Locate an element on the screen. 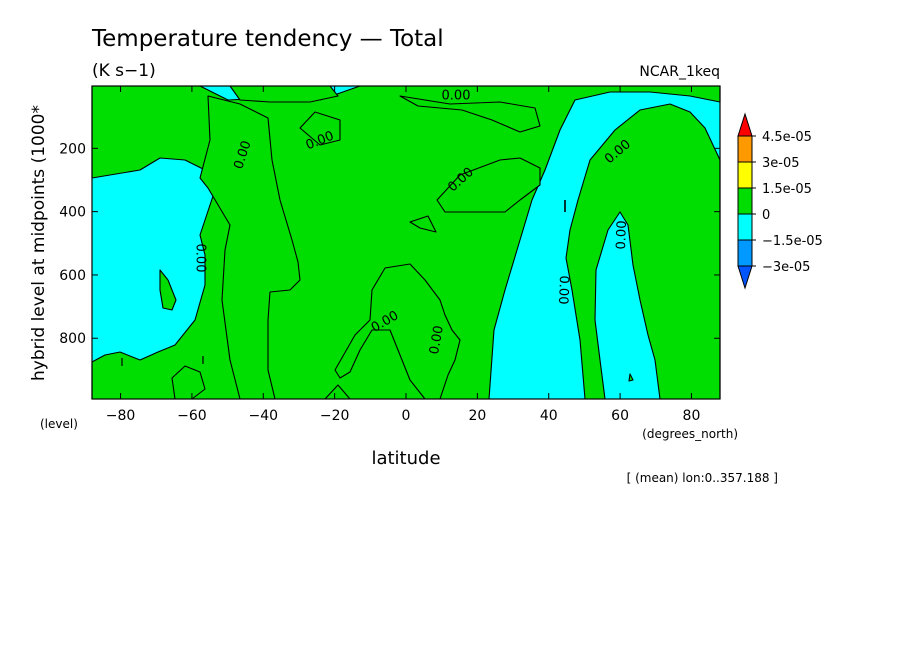 The height and width of the screenshot is (654, 904). colorbar-label: −1.5e-05 is located at coordinates (792, 241).